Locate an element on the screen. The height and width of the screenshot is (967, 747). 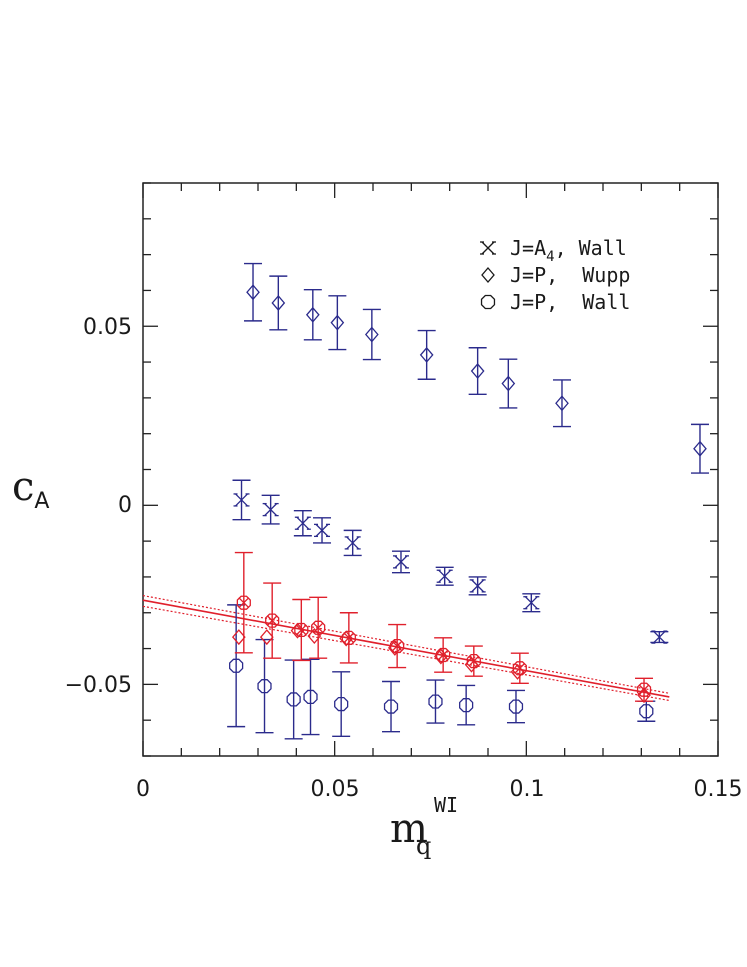
x-tick-label: 0 is located at coordinates (143, 789).